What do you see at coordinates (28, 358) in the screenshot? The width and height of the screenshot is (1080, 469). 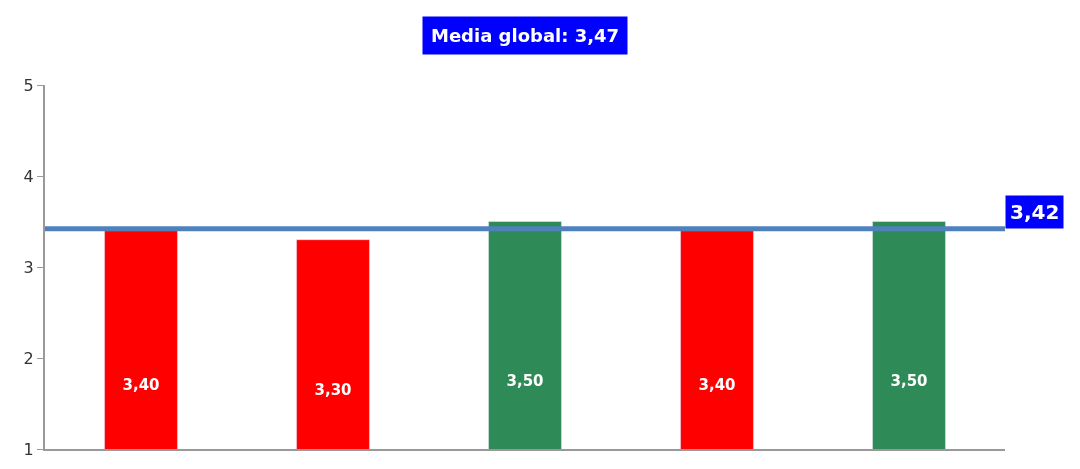 I see `y-tick-label: 2` at bounding box center [28, 358].